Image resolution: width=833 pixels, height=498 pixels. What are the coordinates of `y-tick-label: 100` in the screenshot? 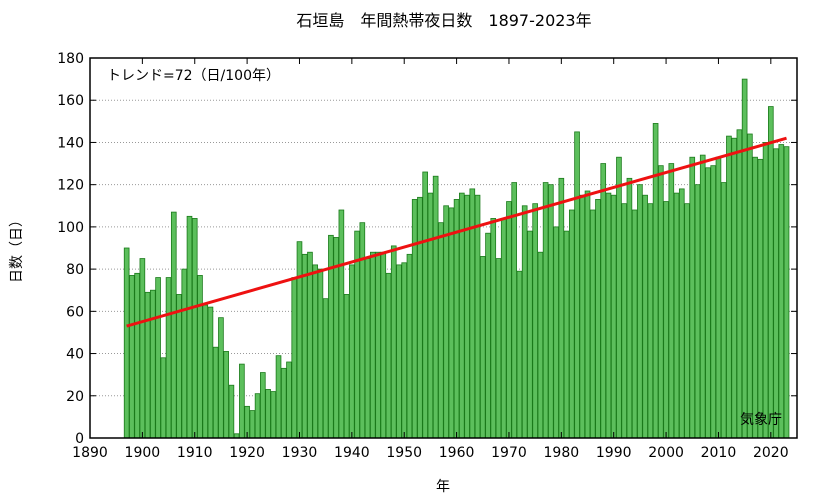 It's located at (70, 228).